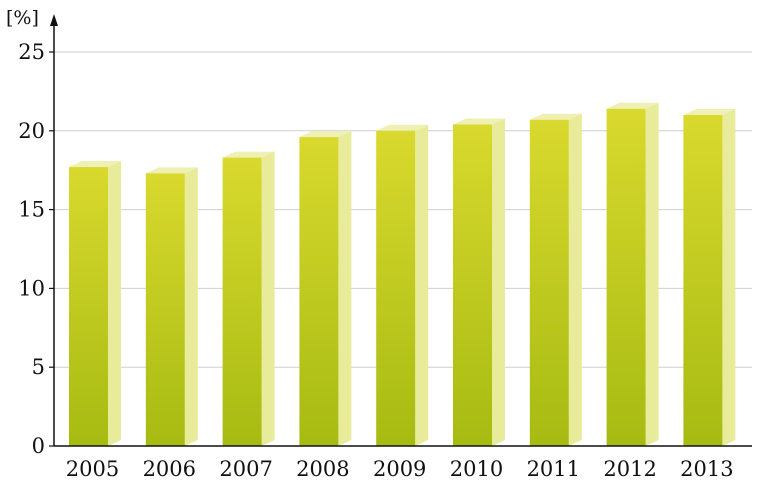 The height and width of the screenshot is (486, 765). I want to click on x-tick-label: 2010, so click(476, 469).